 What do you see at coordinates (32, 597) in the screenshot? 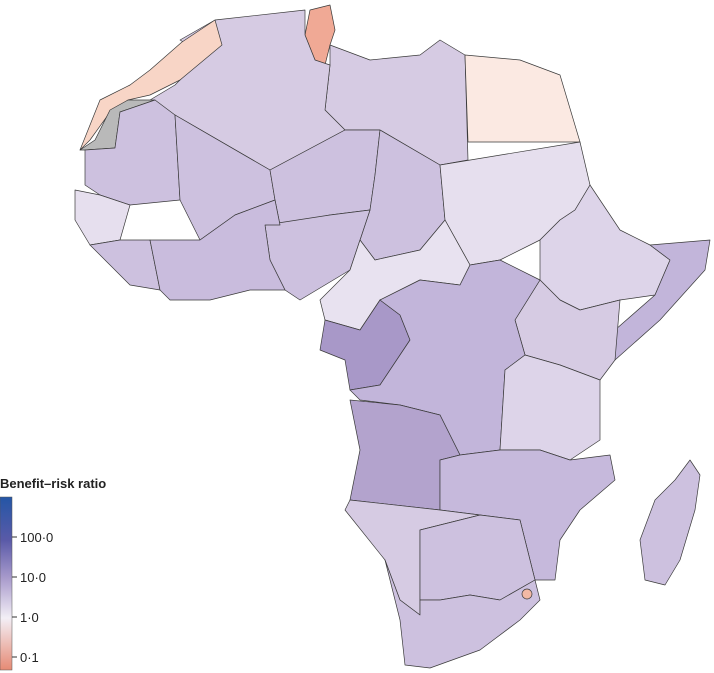
I see `legend-ticks: 100·0 10·0 1·0 0·1` at bounding box center [32, 597].